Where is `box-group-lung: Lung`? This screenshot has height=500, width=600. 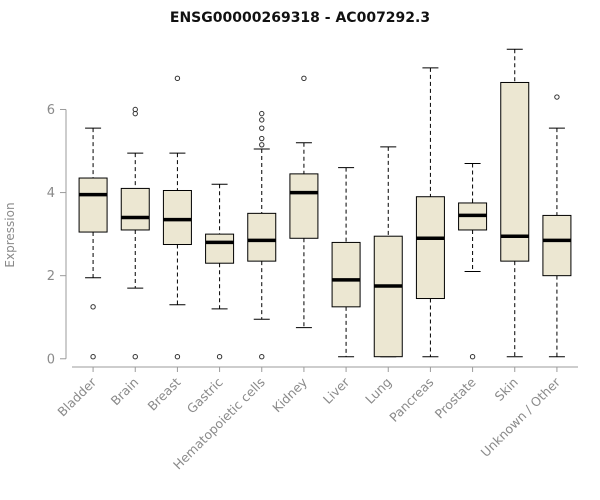
box-group-lung: Lung is located at coordinates (382, 276).